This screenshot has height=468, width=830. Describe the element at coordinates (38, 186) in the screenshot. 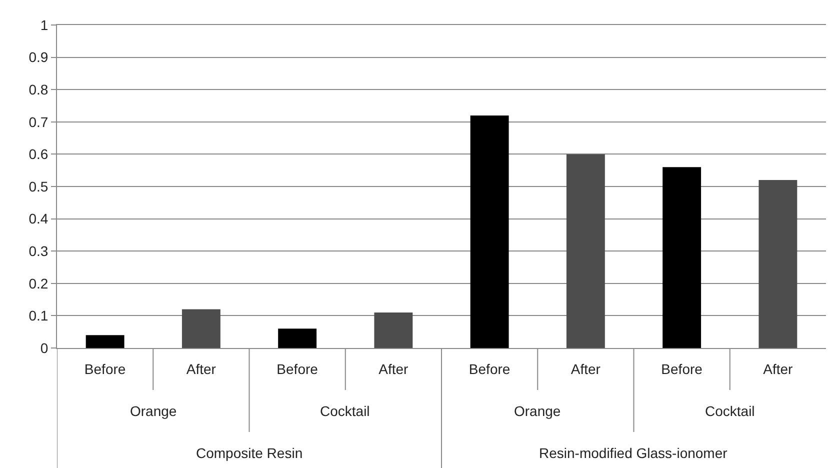

I see `y-tick-label: 0.5` at that location.